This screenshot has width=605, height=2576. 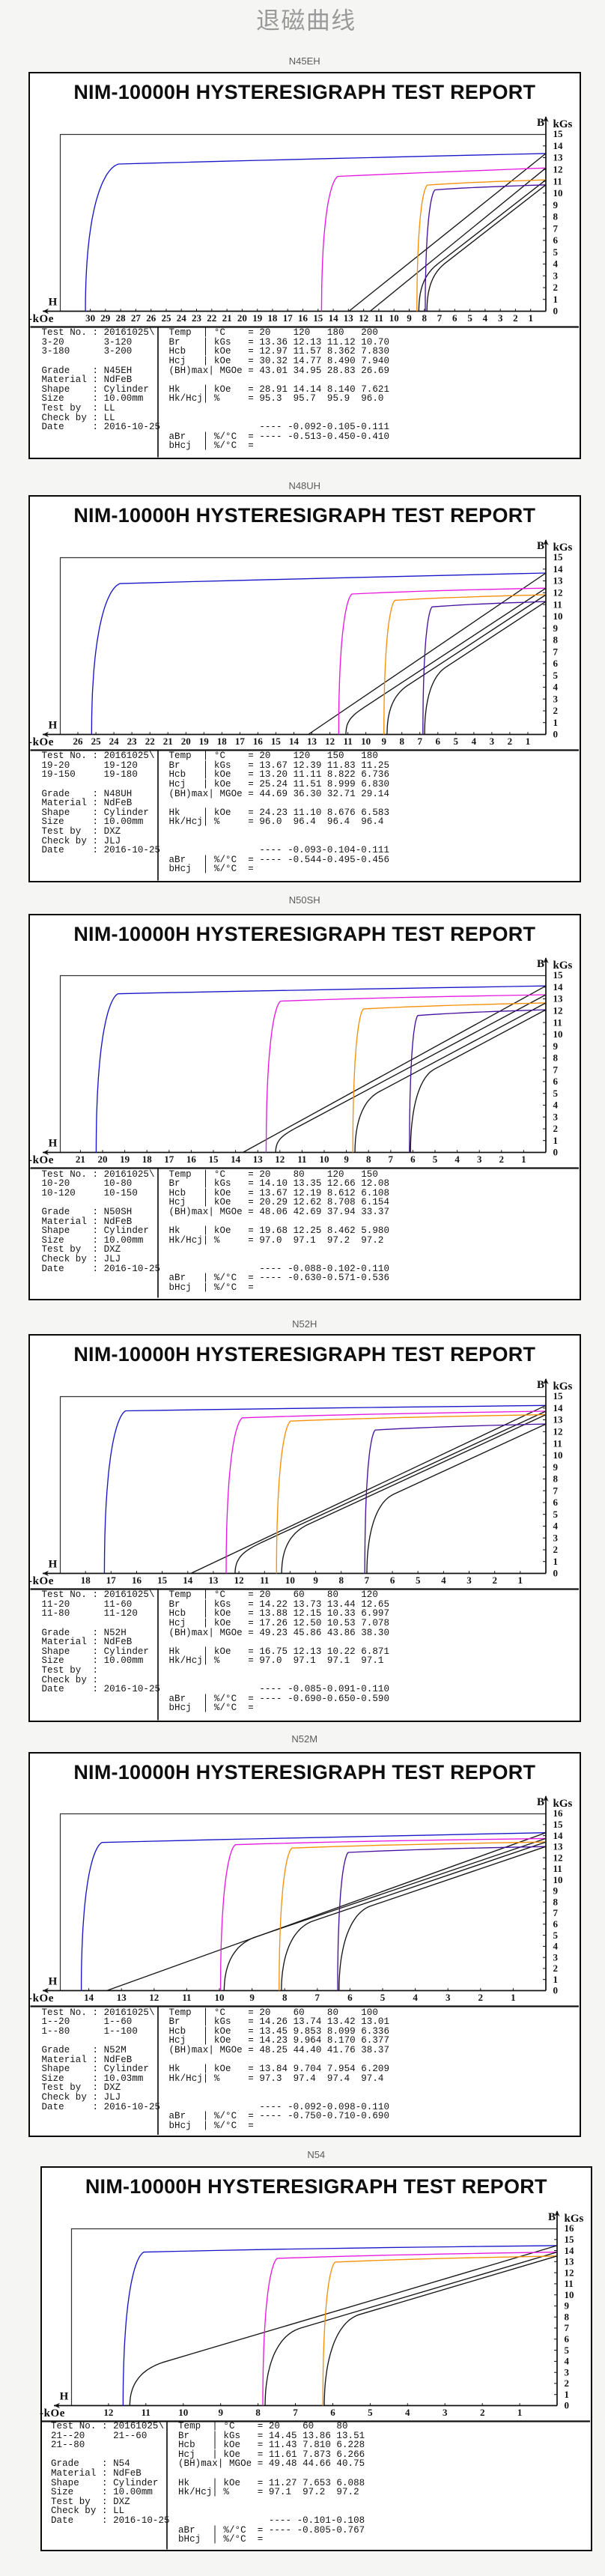 I want to click on svg-text: 21, so click(x=167, y=741).